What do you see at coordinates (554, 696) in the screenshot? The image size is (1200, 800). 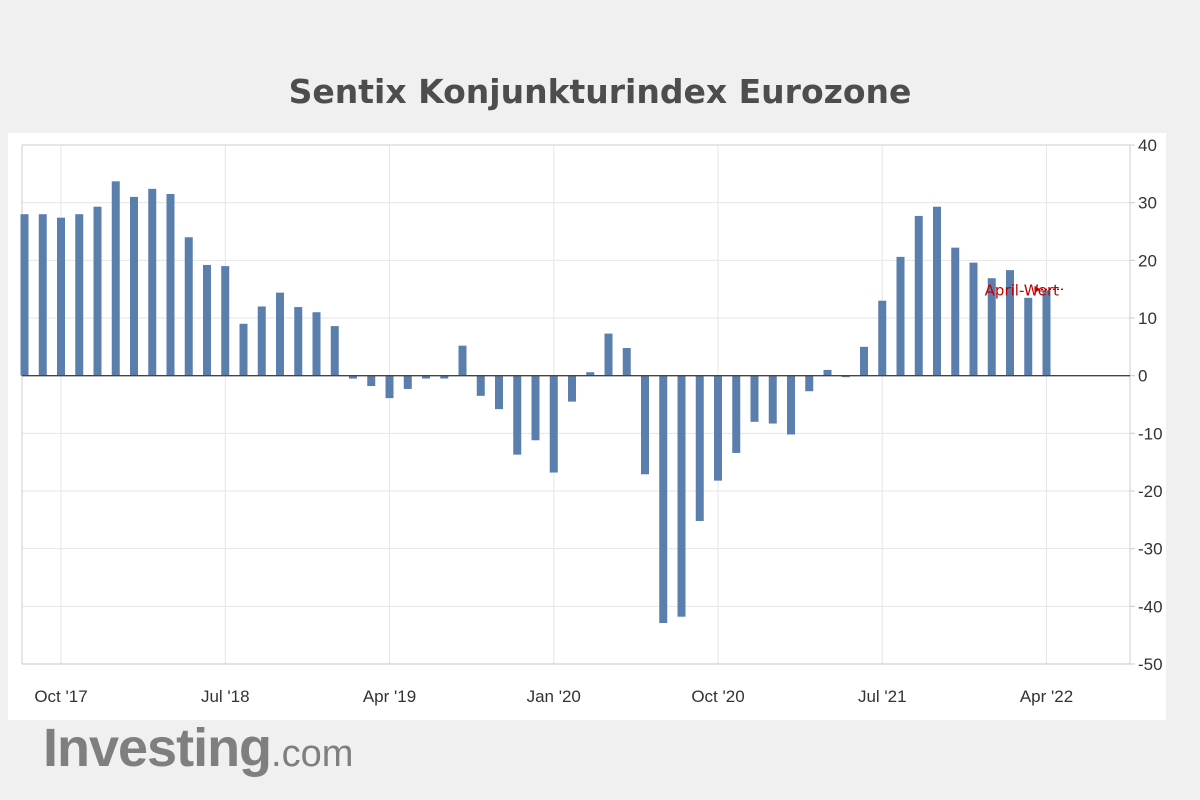 I see `x-tick-label: Jan '20` at bounding box center [554, 696].